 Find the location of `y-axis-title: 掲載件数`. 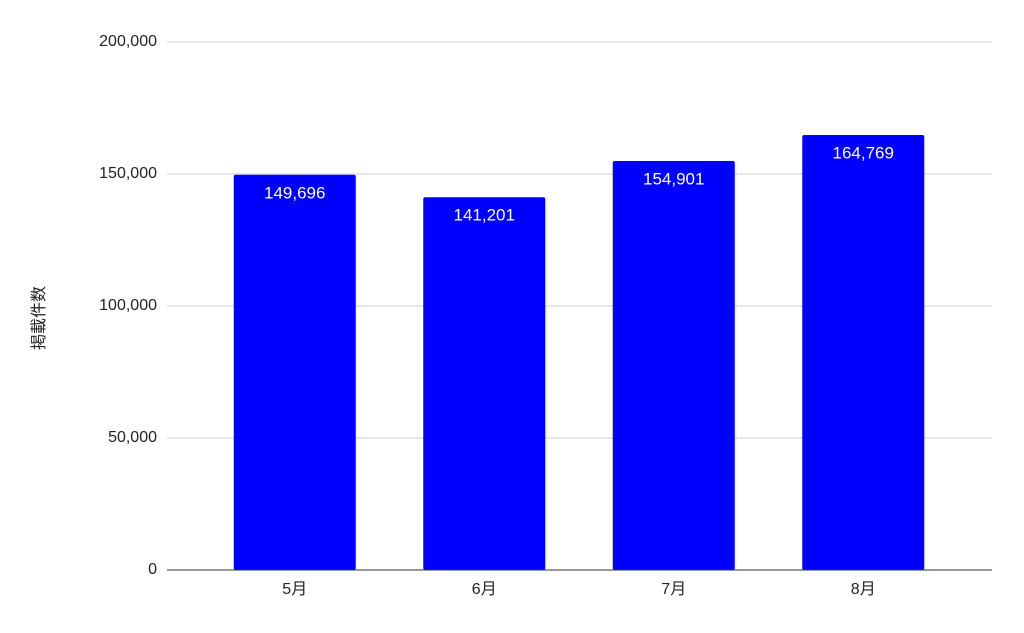

y-axis-title: 掲載件数 is located at coordinates (39, 318).